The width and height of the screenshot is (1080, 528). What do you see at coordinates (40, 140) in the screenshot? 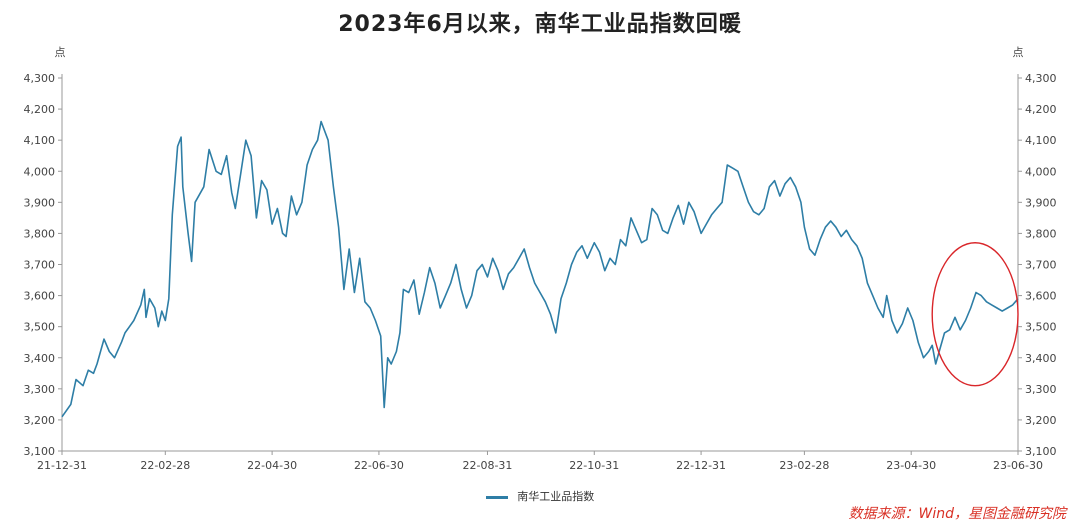
I see `y-tick-label-left: 4,100` at bounding box center [40, 140].